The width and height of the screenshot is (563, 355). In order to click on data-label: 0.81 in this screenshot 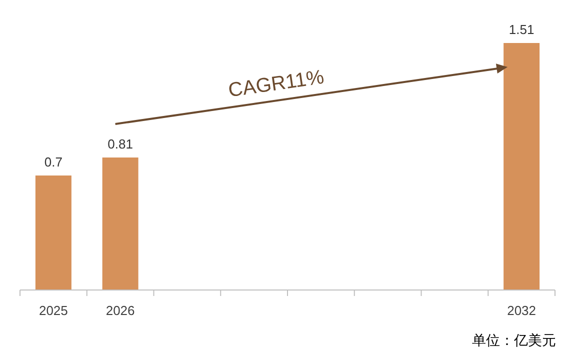, I will do `click(120, 144)`.